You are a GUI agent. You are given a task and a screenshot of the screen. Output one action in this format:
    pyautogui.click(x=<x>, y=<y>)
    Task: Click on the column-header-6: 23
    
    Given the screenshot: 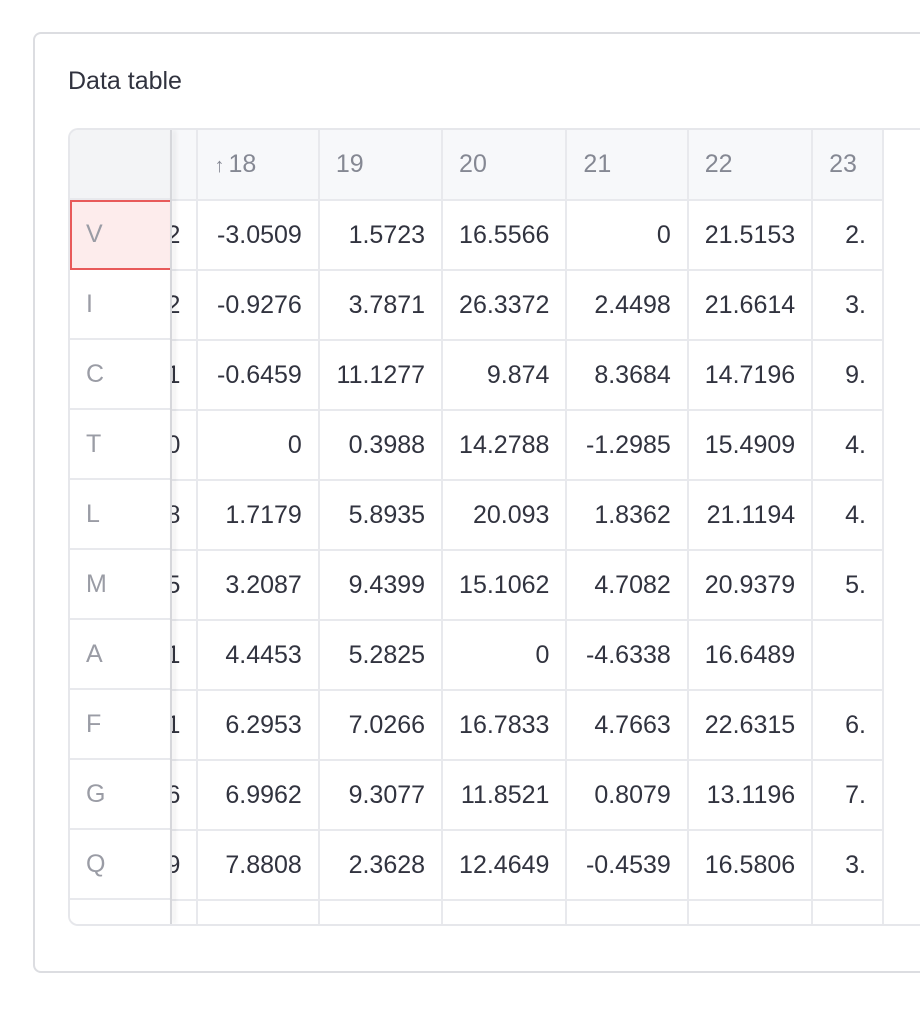 What is the action you would take?
    pyautogui.click(x=848, y=165)
    